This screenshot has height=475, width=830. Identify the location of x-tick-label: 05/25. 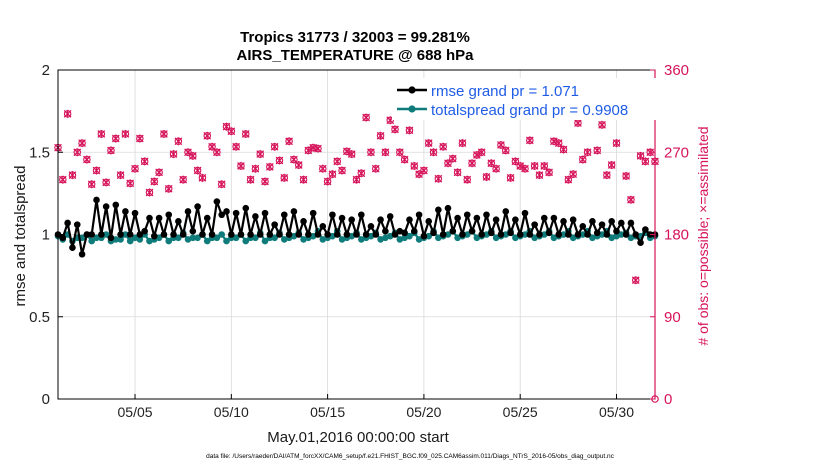
(520, 412).